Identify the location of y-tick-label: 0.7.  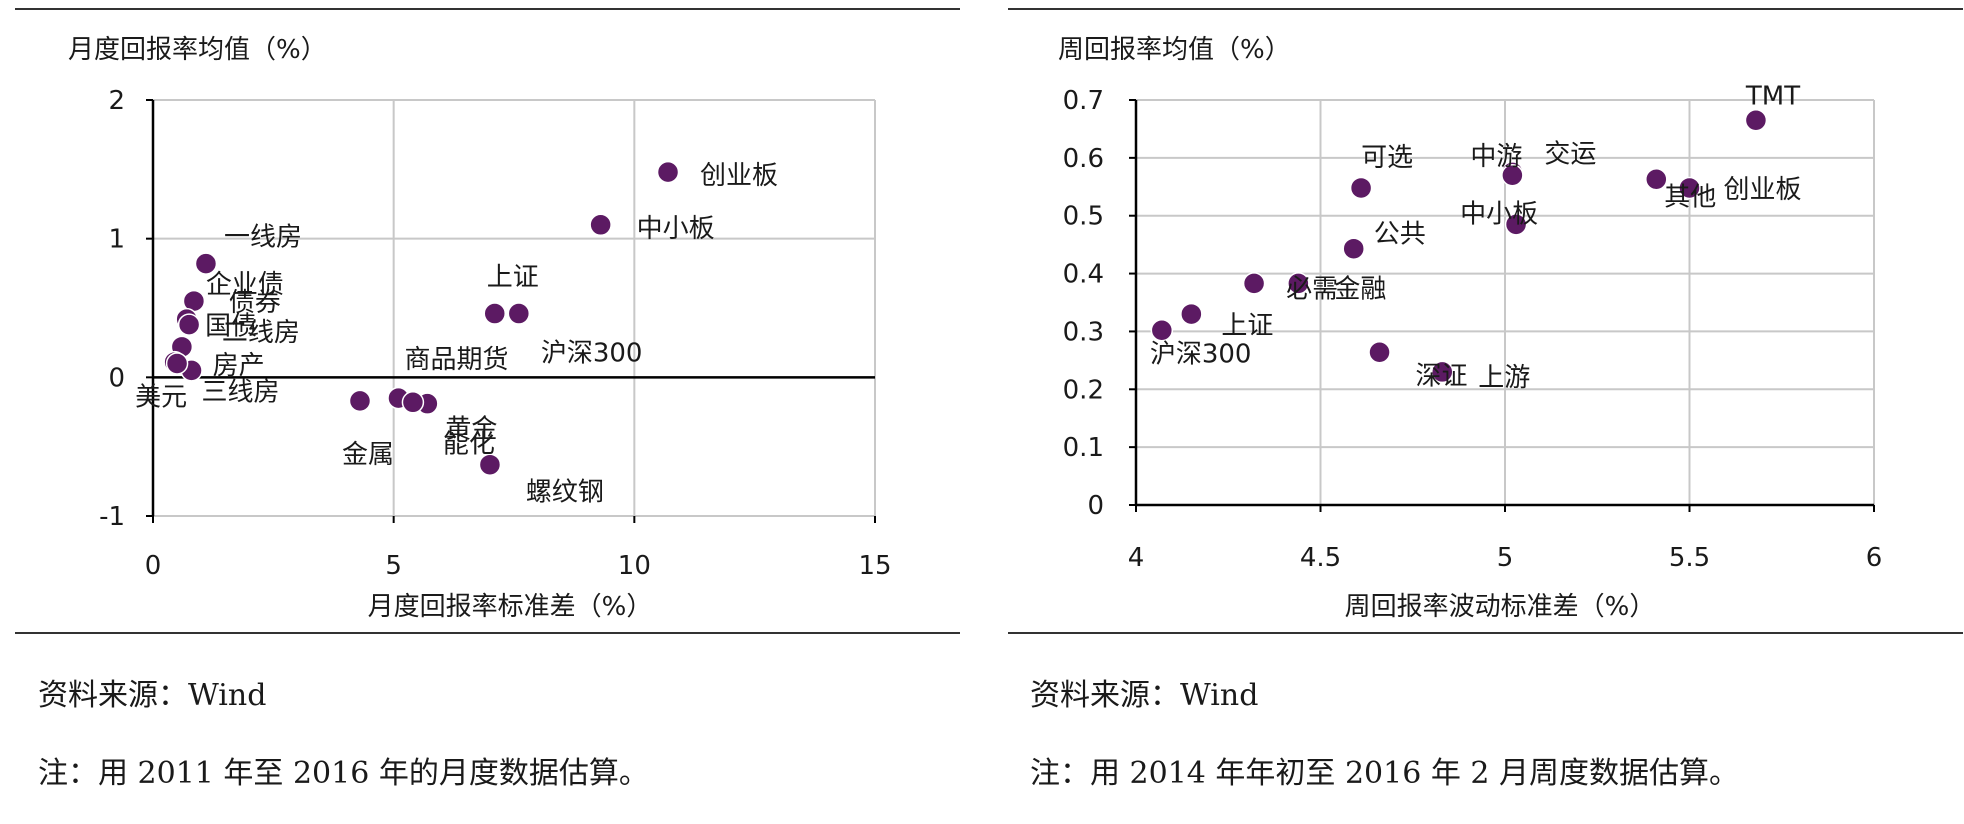
(1083, 101).